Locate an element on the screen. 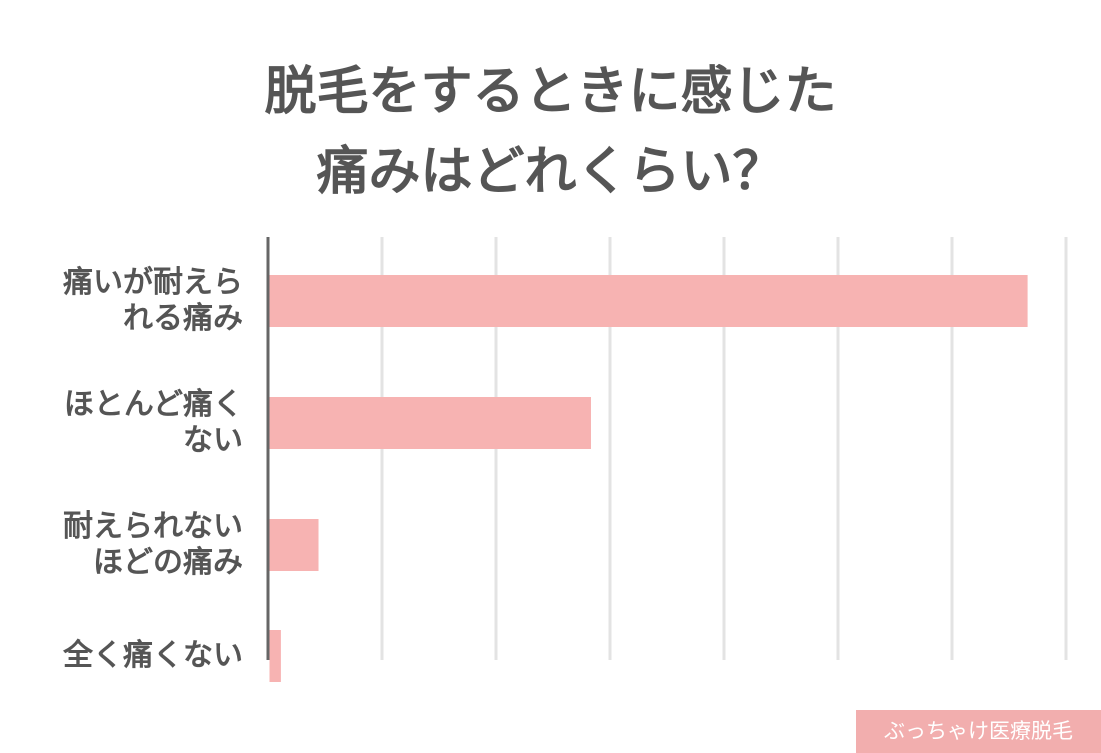 Image resolution: width=1101 pixels, height=753 pixels. category-label: ほとんど痛く ない is located at coordinates (153, 422).